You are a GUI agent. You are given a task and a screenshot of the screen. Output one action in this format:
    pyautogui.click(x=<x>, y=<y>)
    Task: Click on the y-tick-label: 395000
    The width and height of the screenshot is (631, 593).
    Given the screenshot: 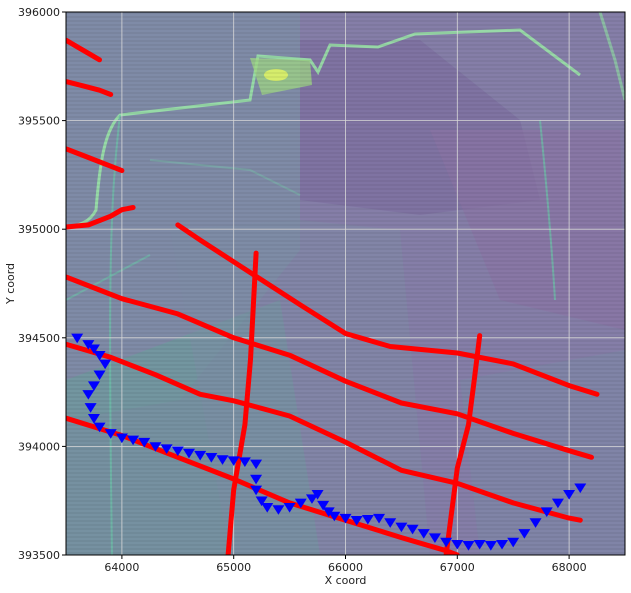 What is the action you would take?
    pyautogui.click(x=39, y=229)
    